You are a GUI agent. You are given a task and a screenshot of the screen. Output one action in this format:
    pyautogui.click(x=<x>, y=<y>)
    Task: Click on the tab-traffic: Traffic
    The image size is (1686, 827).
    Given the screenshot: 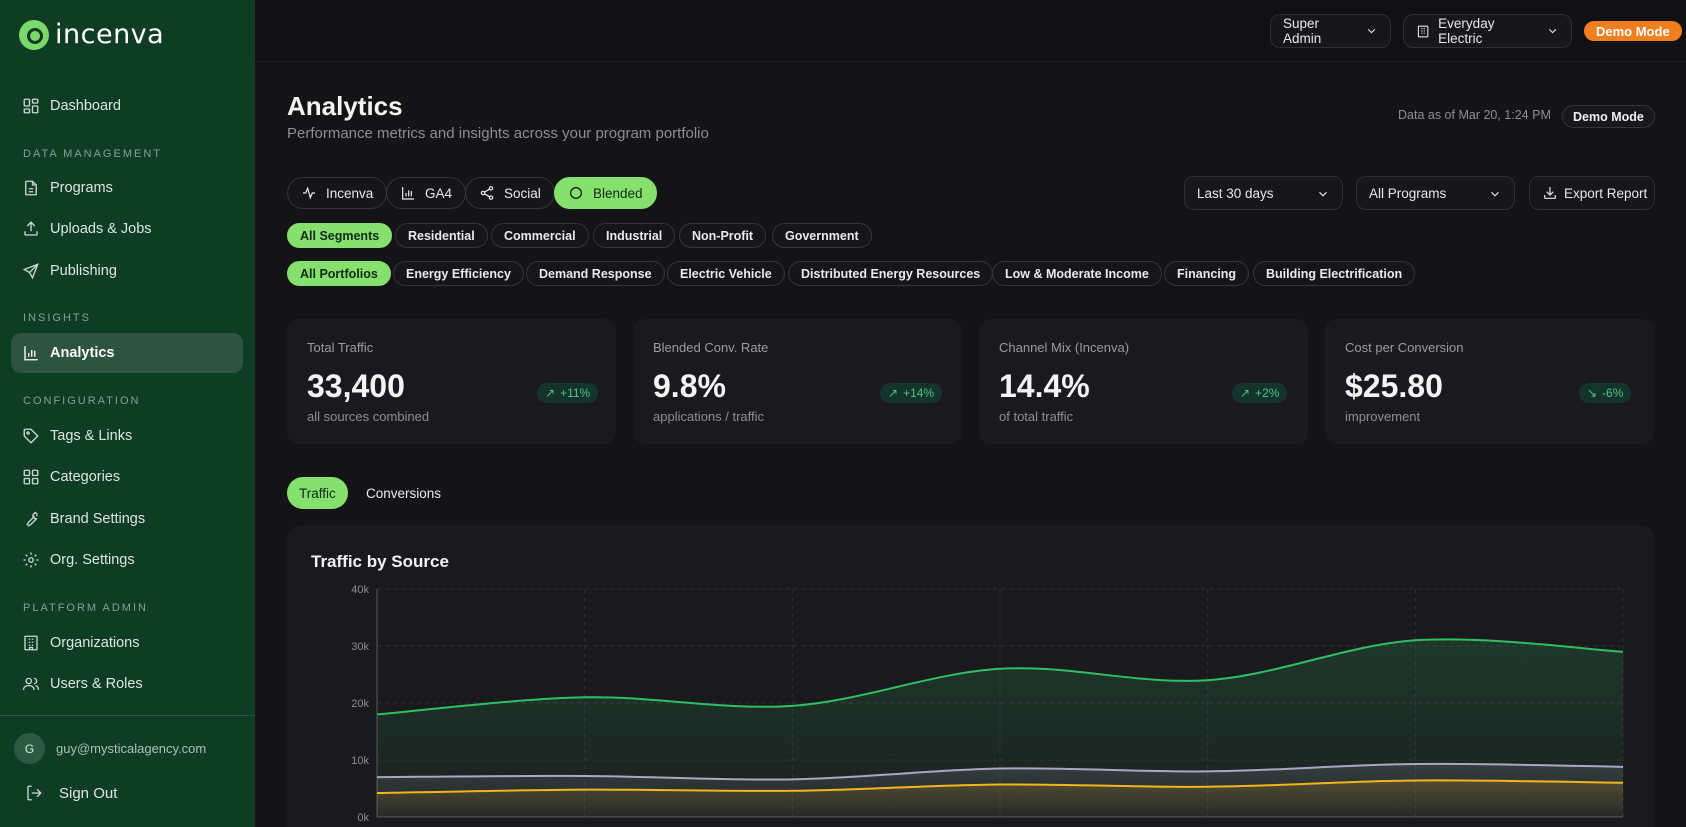 What is the action you would take?
    pyautogui.click(x=317, y=493)
    